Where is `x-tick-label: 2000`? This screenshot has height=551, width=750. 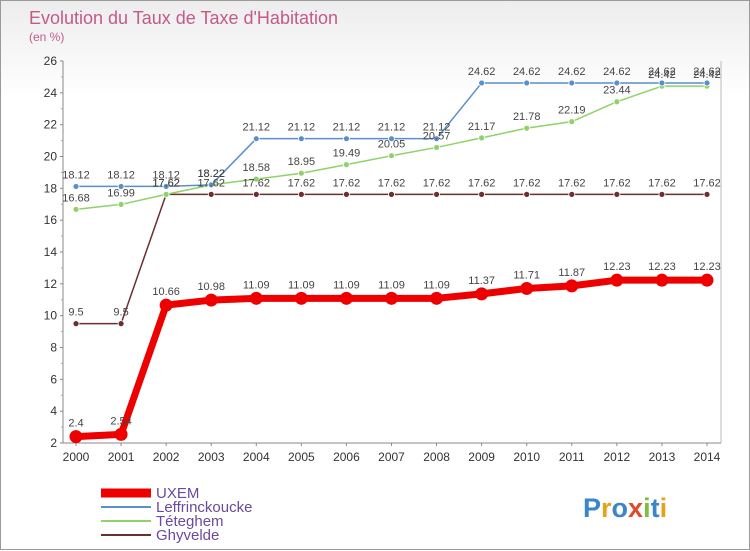 x-tick-label: 2000 is located at coordinates (76, 457).